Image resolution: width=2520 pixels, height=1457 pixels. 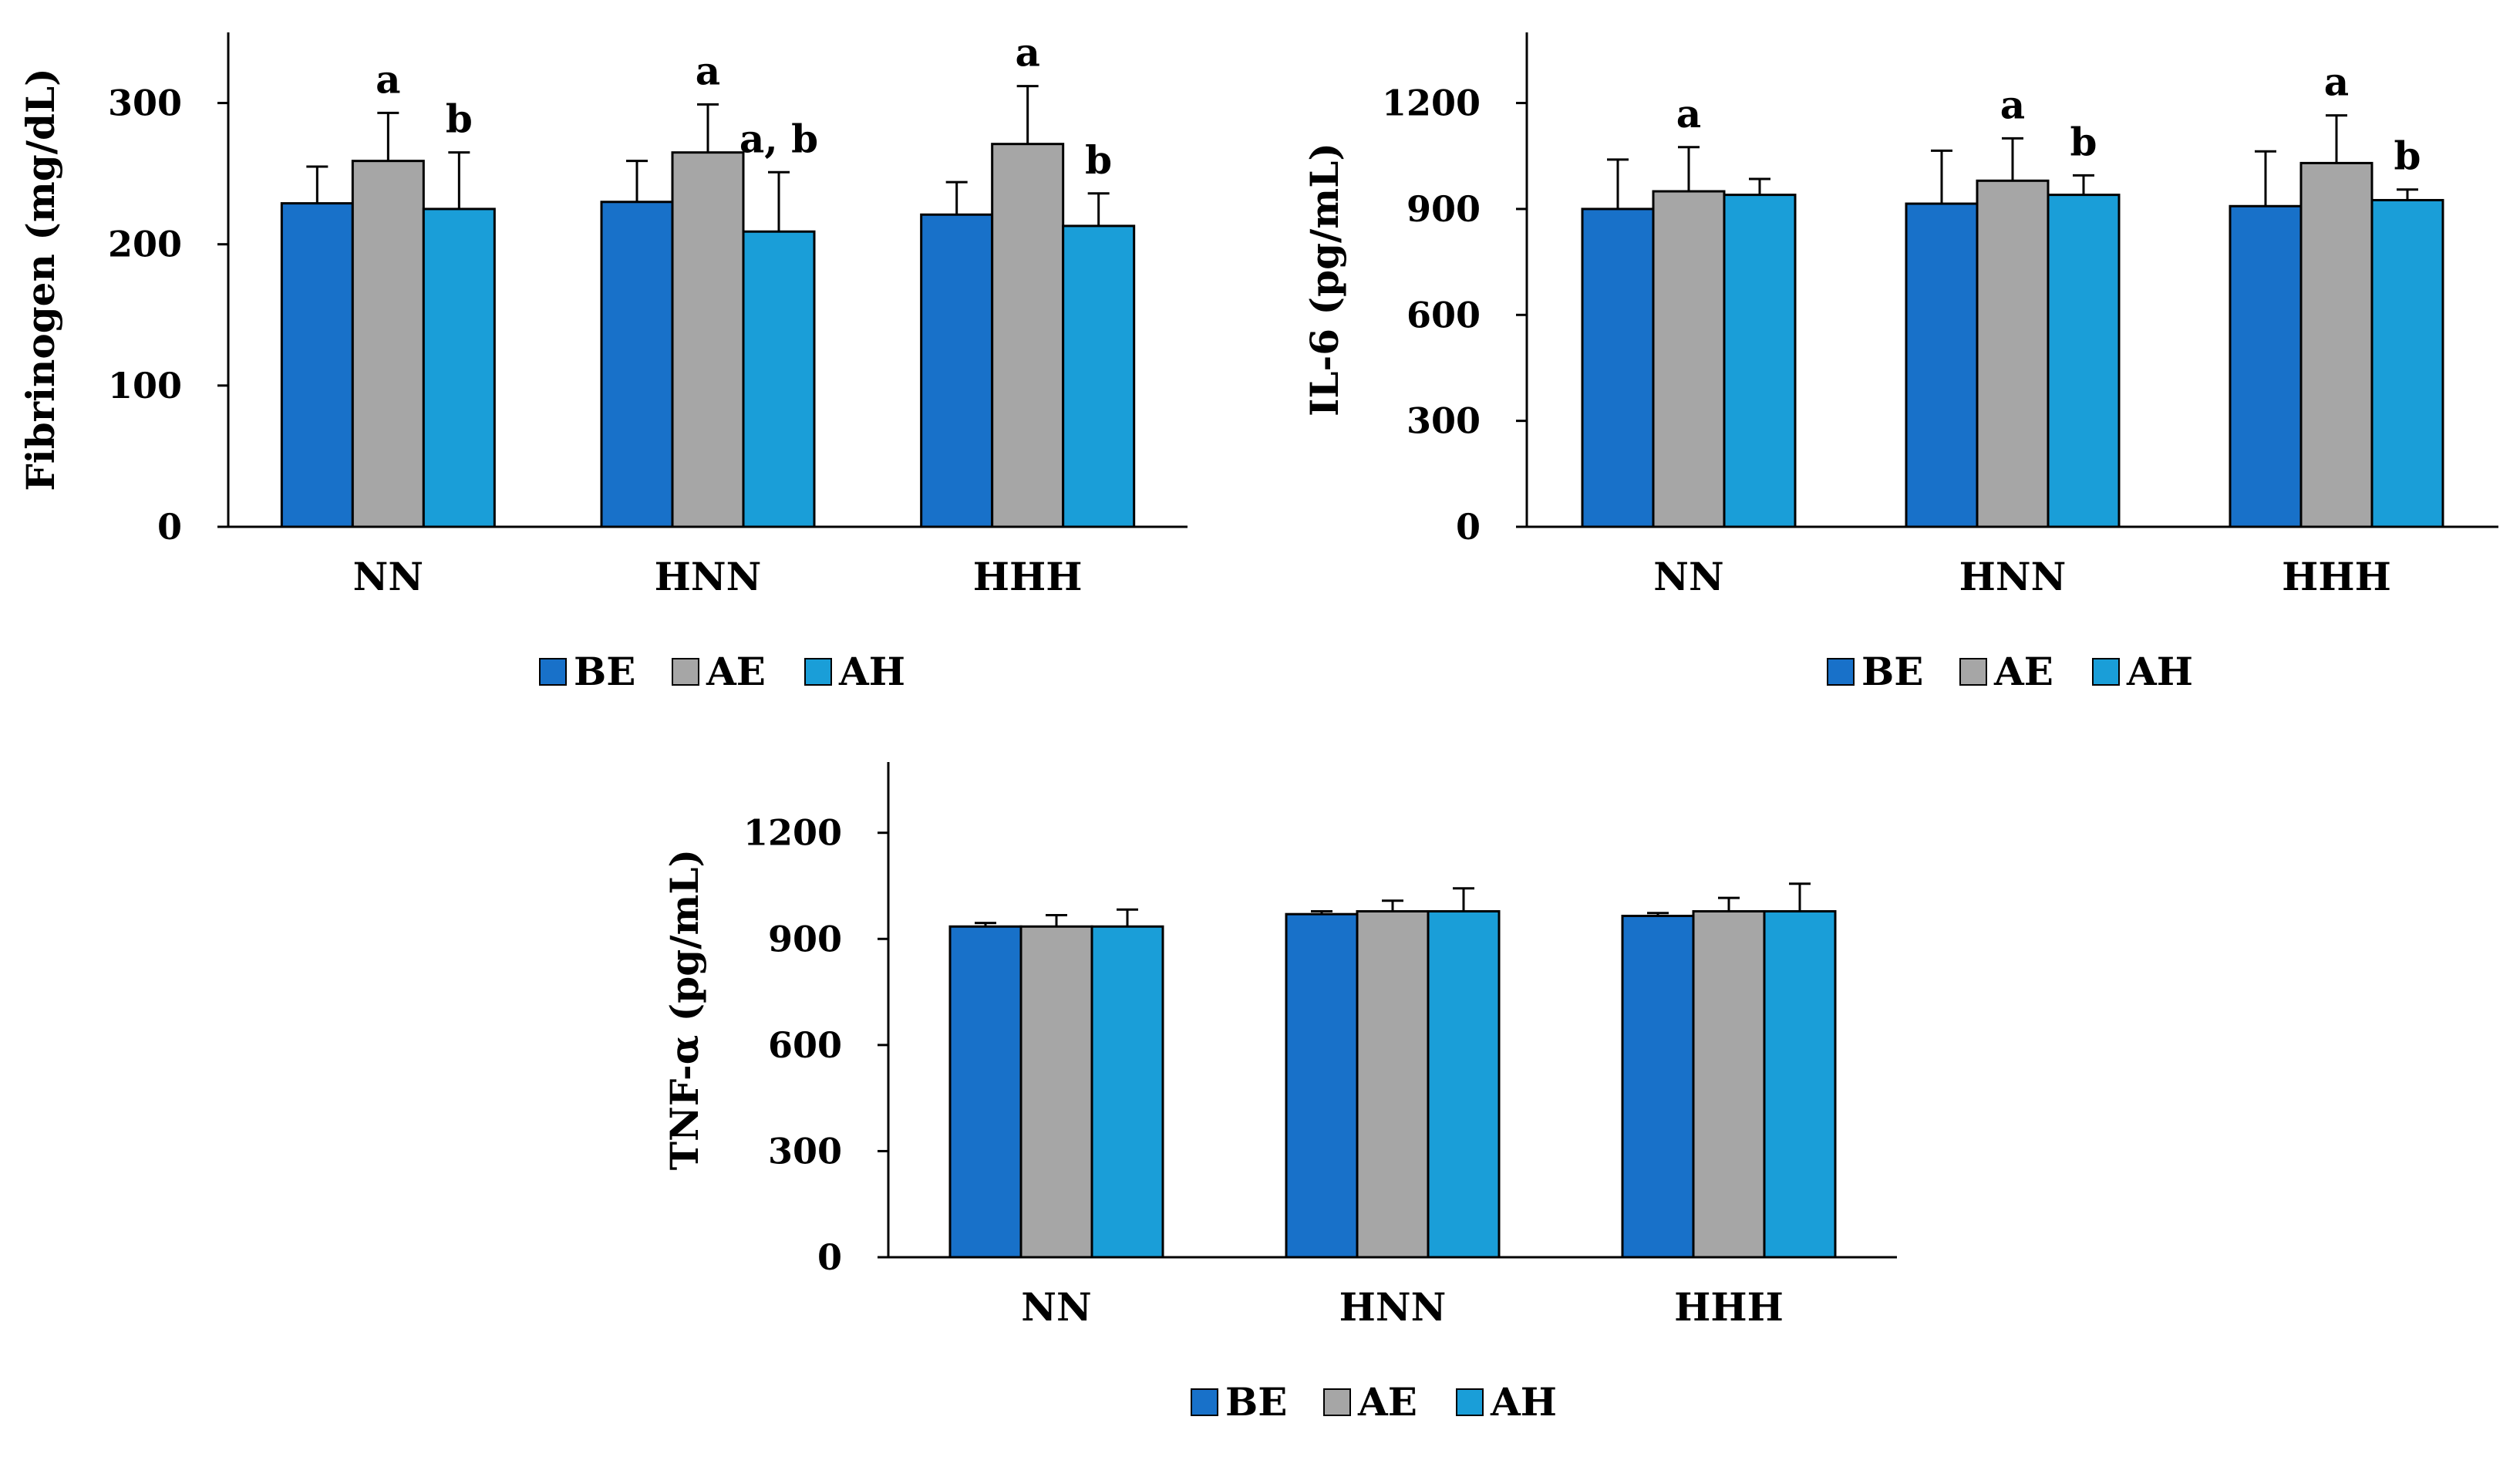 What do you see at coordinates (684, 1009) in the screenshot?
I see `y-axis-title: TNF-α (pg/mL)` at bounding box center [684, 1009].